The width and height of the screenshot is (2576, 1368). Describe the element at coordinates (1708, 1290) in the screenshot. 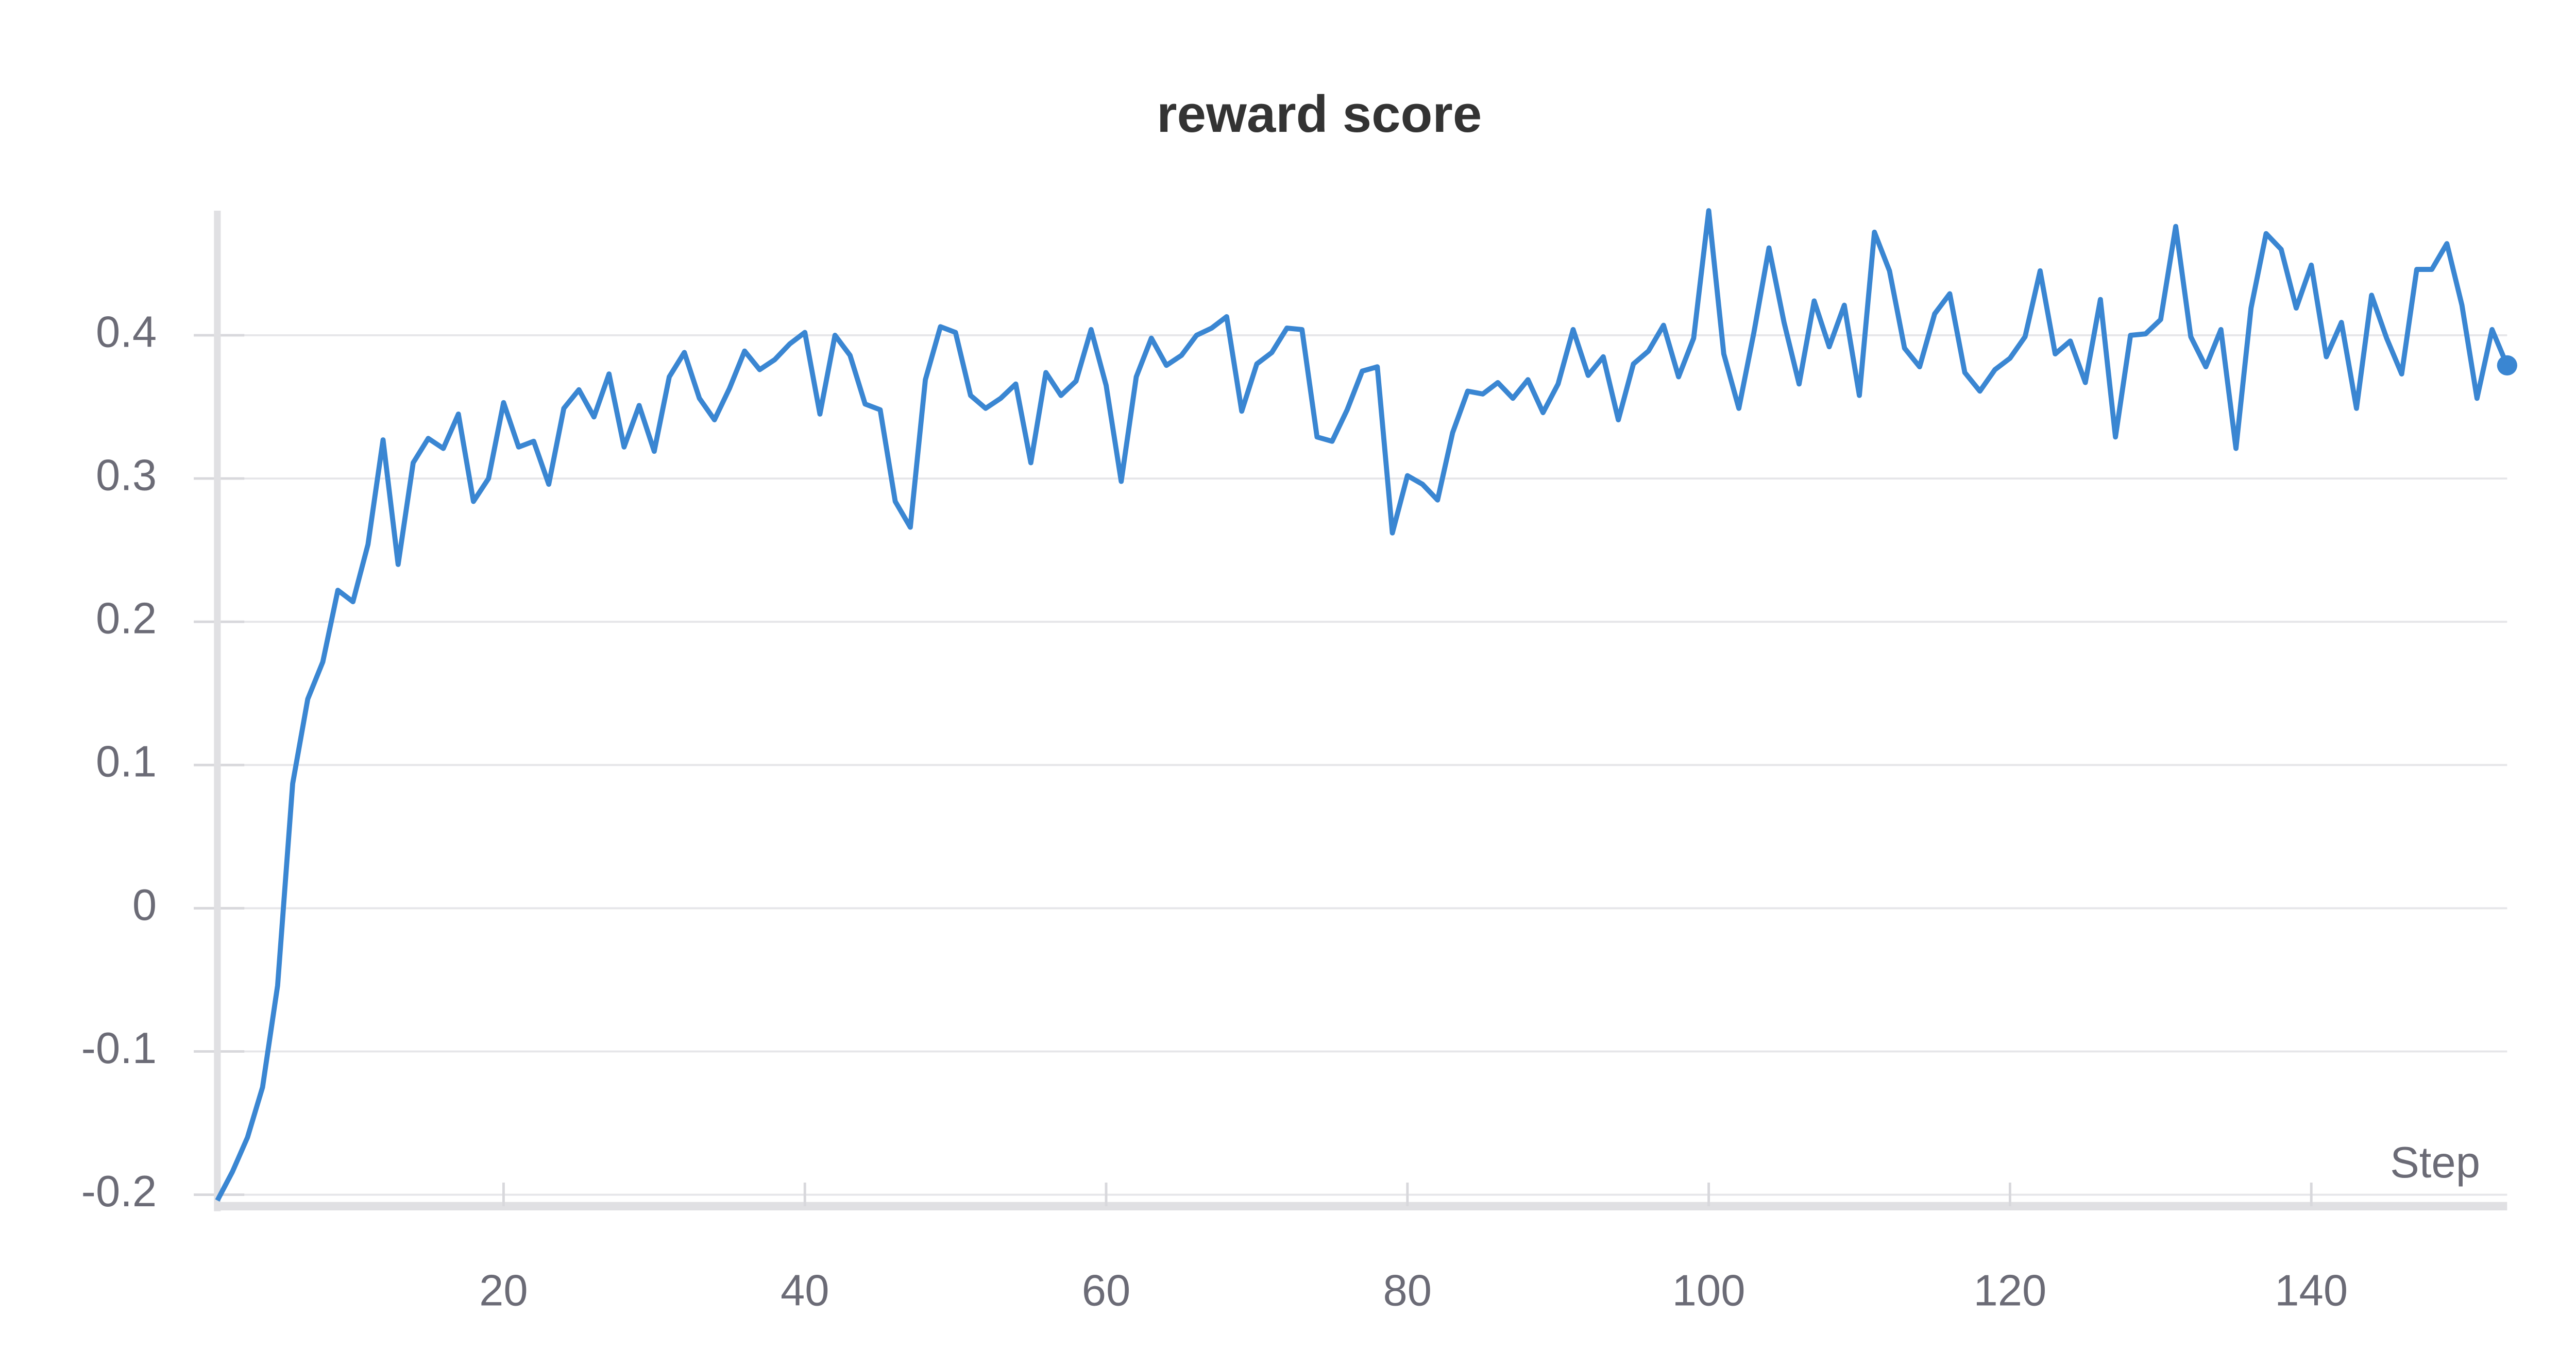

I see `x-tick-label: 100` at that location.